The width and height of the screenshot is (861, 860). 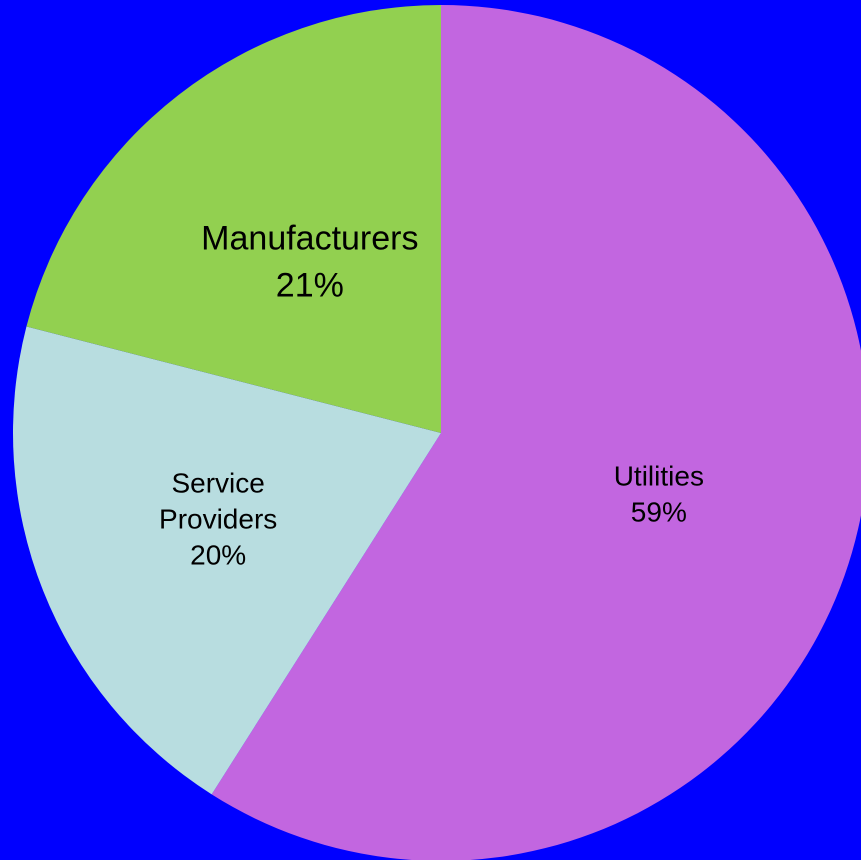 I want to click on slice-percent-label: 20%, so click(x=218, y=555).